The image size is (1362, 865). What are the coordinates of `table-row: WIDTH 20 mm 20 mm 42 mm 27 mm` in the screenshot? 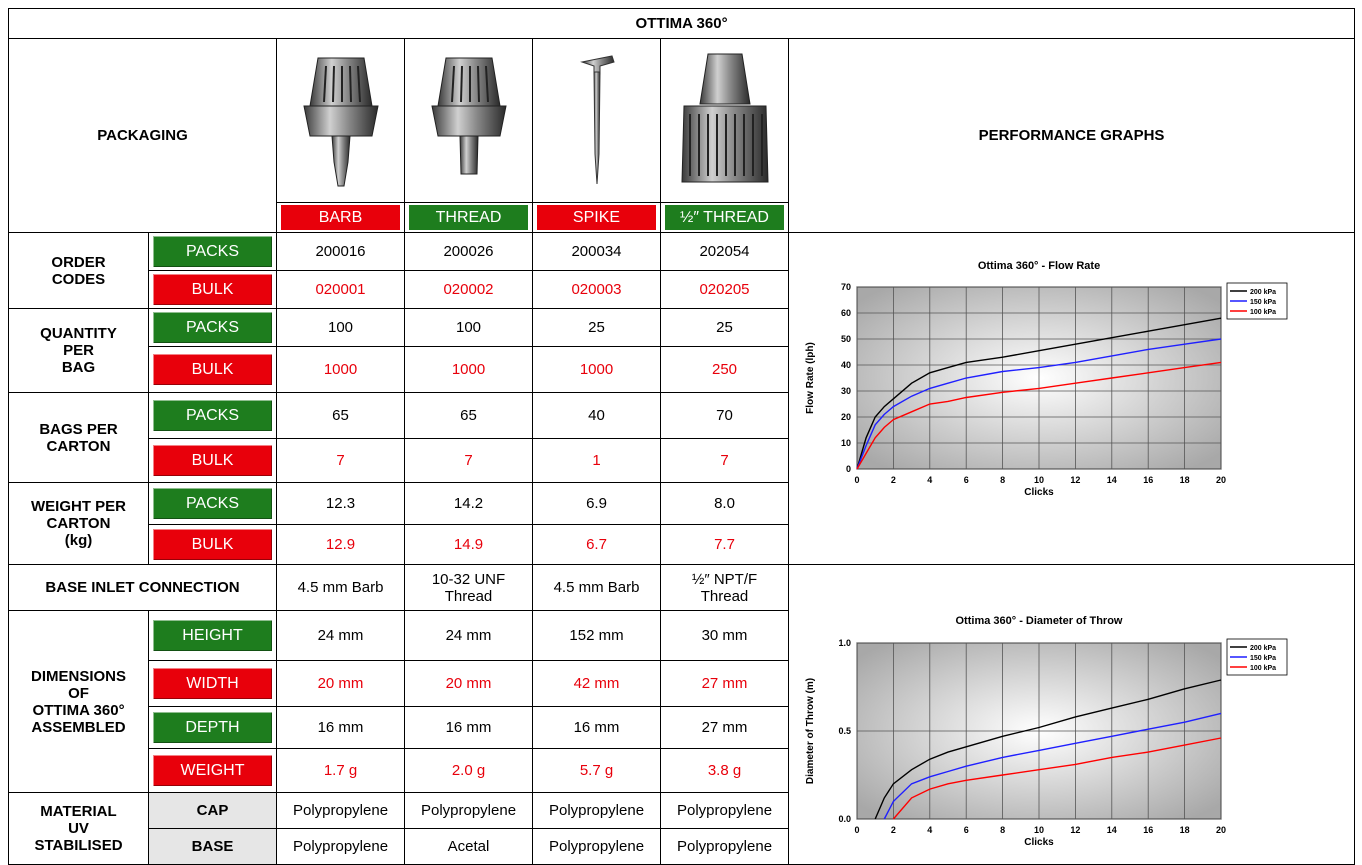 It's located at (682, 683).